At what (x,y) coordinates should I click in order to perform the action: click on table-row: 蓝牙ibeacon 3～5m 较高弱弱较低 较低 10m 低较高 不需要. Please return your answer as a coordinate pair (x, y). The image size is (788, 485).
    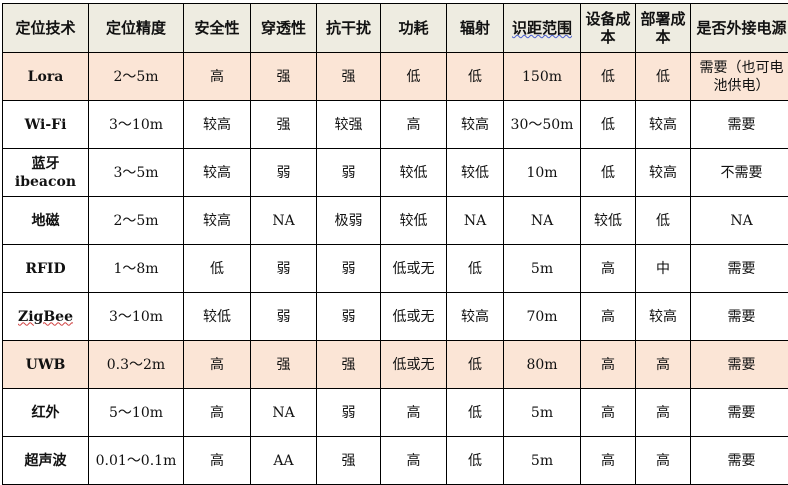
    Looking at the image, I should click on (395, 172).